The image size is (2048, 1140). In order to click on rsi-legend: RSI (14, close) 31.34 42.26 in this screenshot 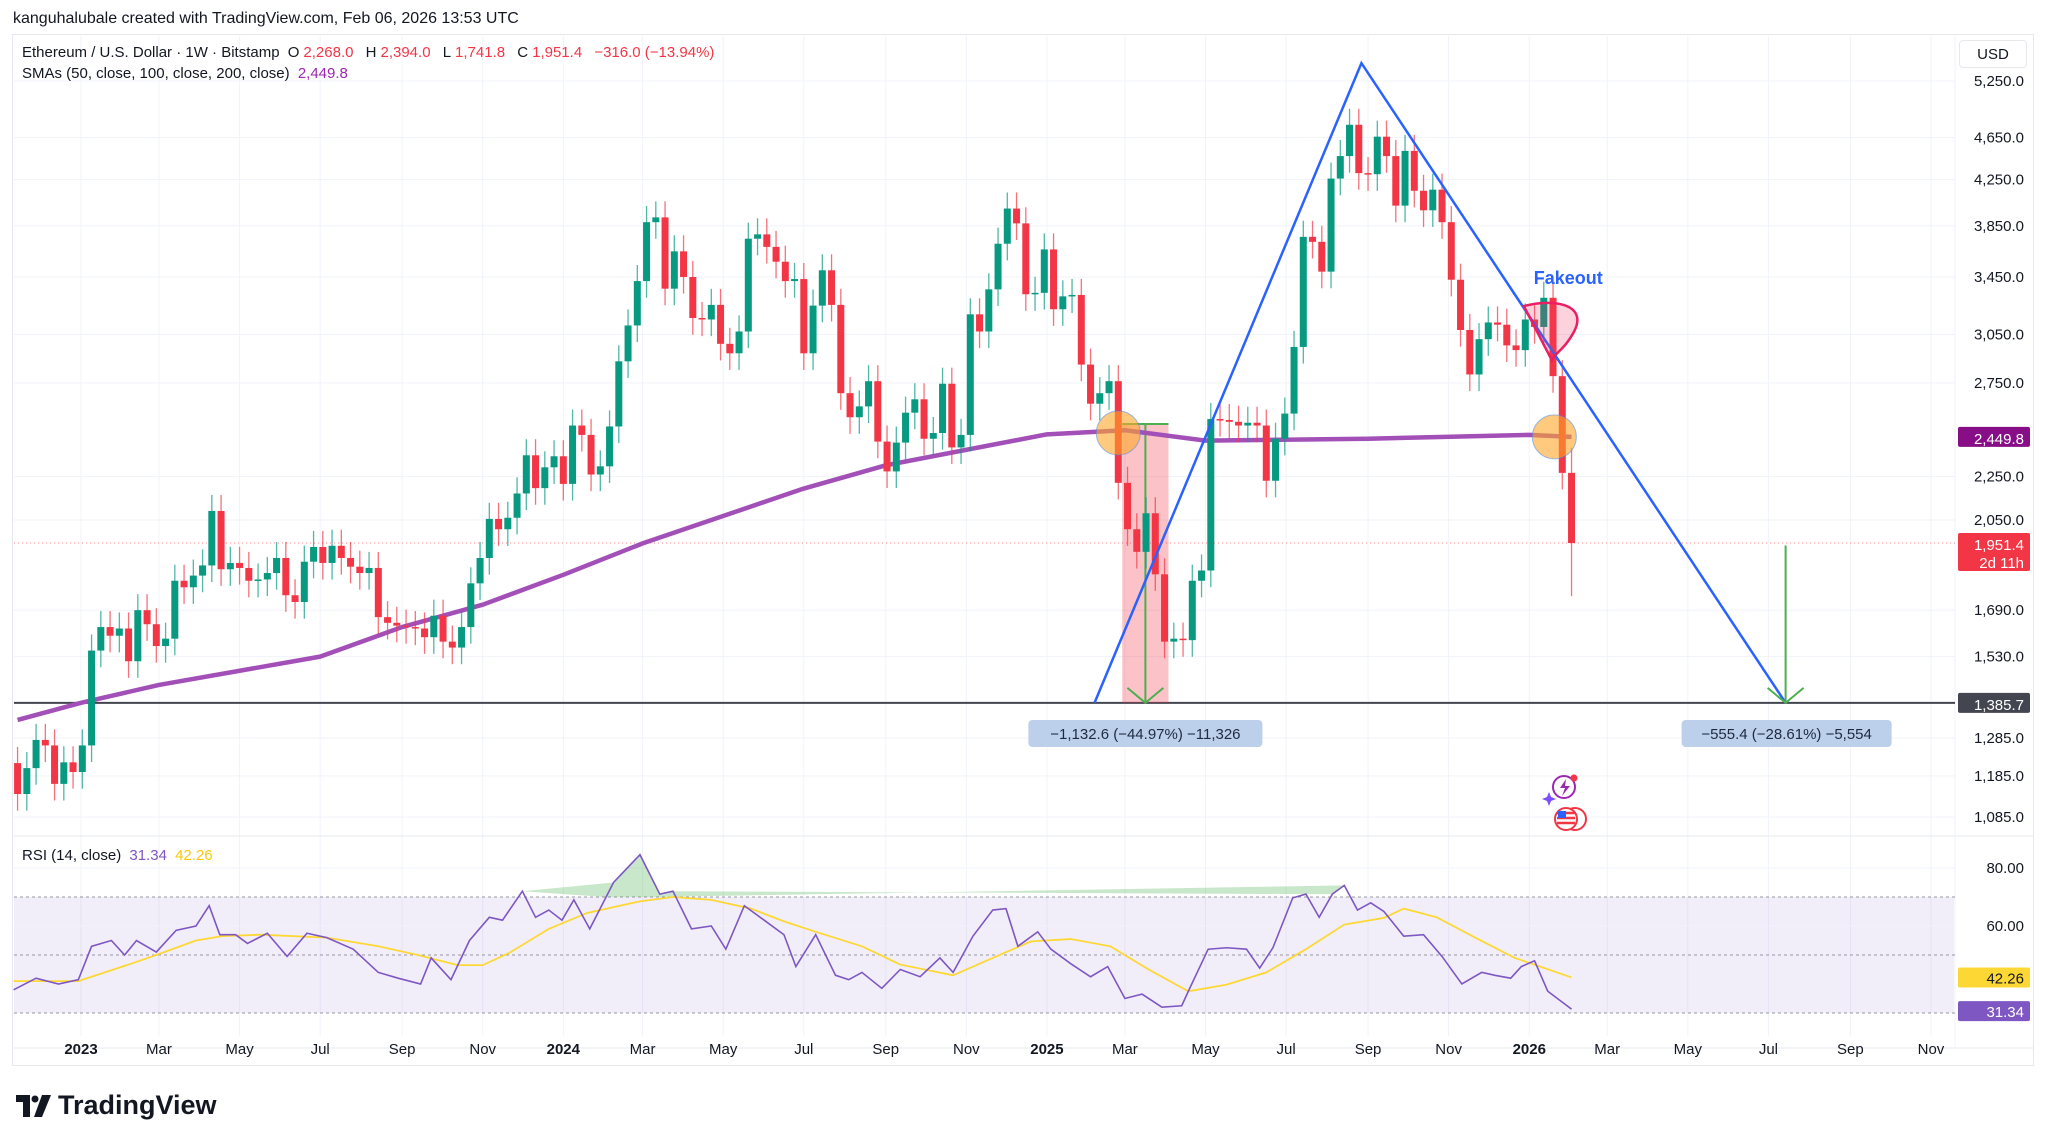, I will do `click(119, 855)`.